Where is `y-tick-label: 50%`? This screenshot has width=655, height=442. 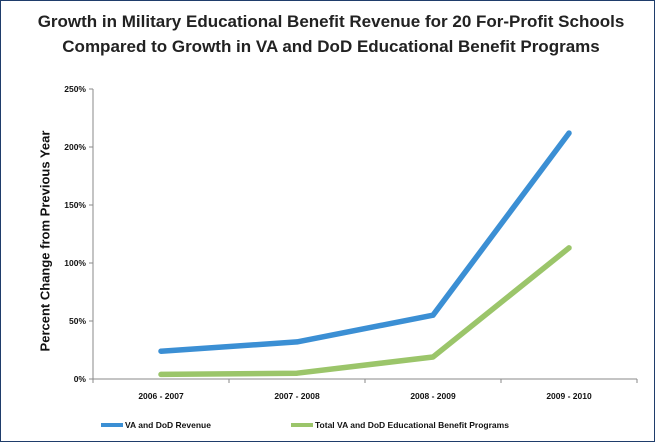
y-tick-label: 50% is located at coordinates (77, 321).